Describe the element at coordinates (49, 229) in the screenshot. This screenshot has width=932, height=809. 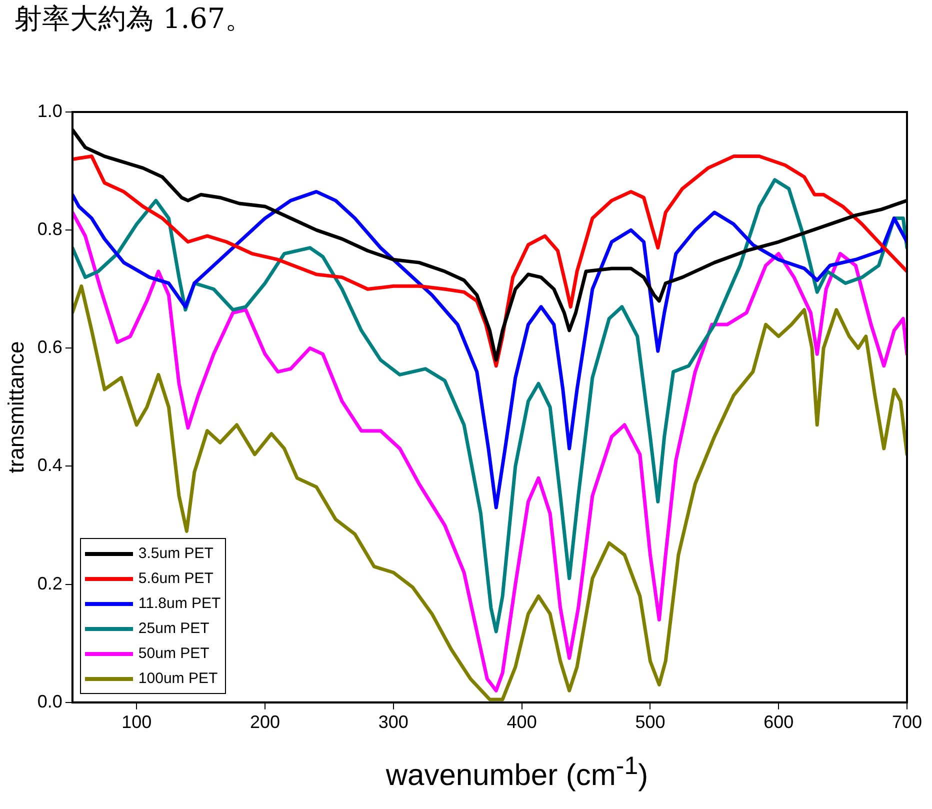
I see `y-tick-label: 0.8` at that location.